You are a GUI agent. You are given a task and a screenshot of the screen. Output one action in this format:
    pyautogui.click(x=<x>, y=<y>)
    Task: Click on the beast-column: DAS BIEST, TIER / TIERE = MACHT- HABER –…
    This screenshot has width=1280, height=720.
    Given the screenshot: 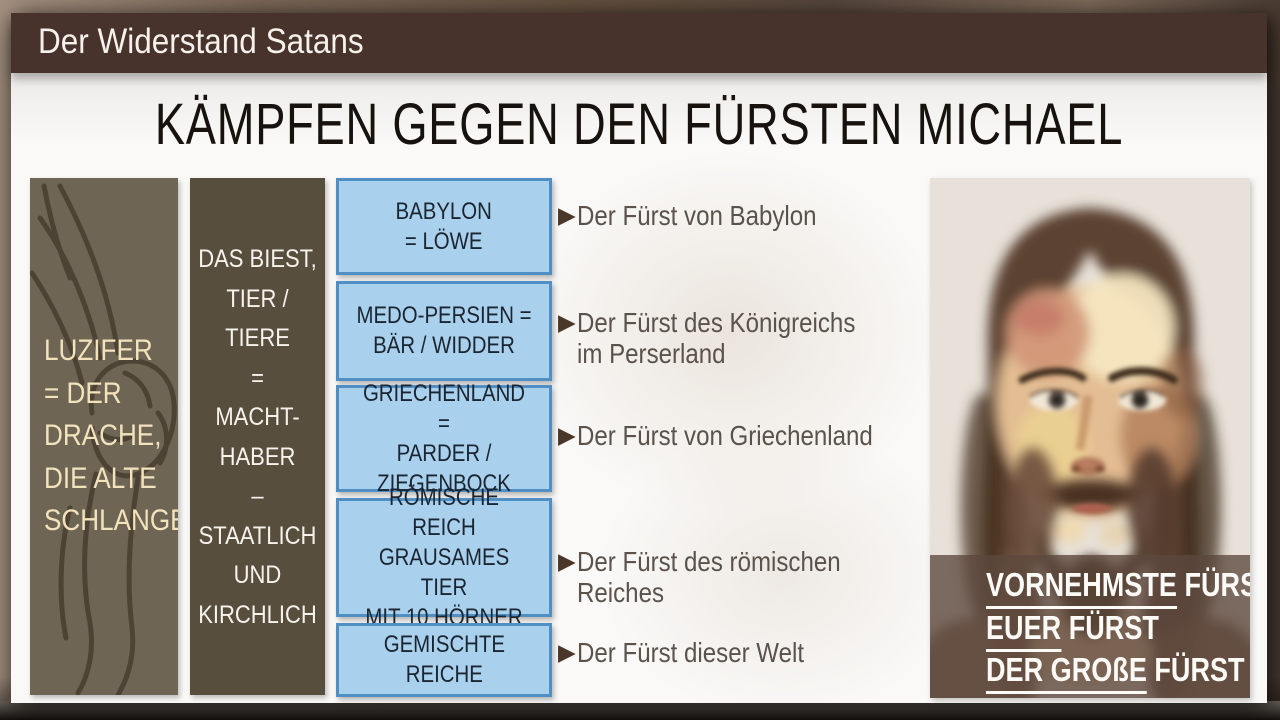 What is the action you would take?
    pyautogui.click(x=257, y=436)
    